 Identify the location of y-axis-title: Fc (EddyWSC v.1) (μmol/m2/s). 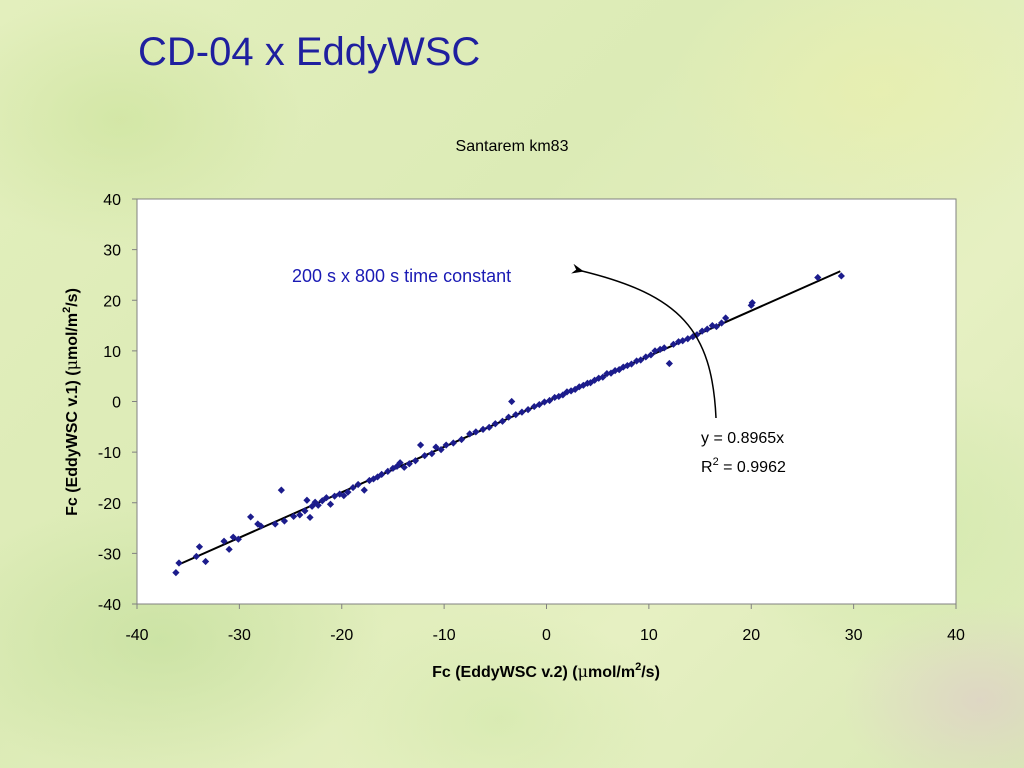
(71, 402).